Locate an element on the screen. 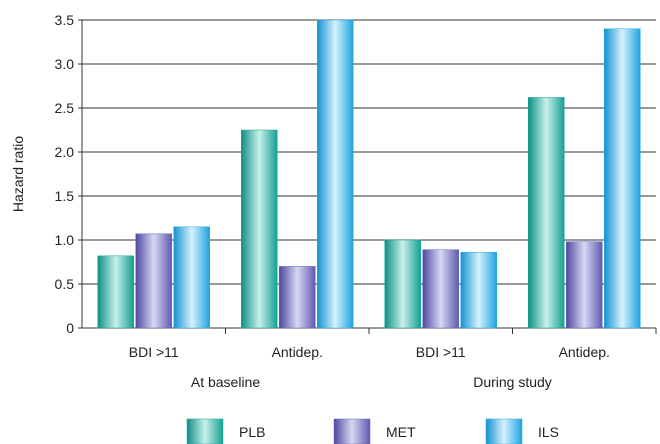 This screenshot has height=444, width=660. x-group-label: At baseline is located at coordinates (225, 382).